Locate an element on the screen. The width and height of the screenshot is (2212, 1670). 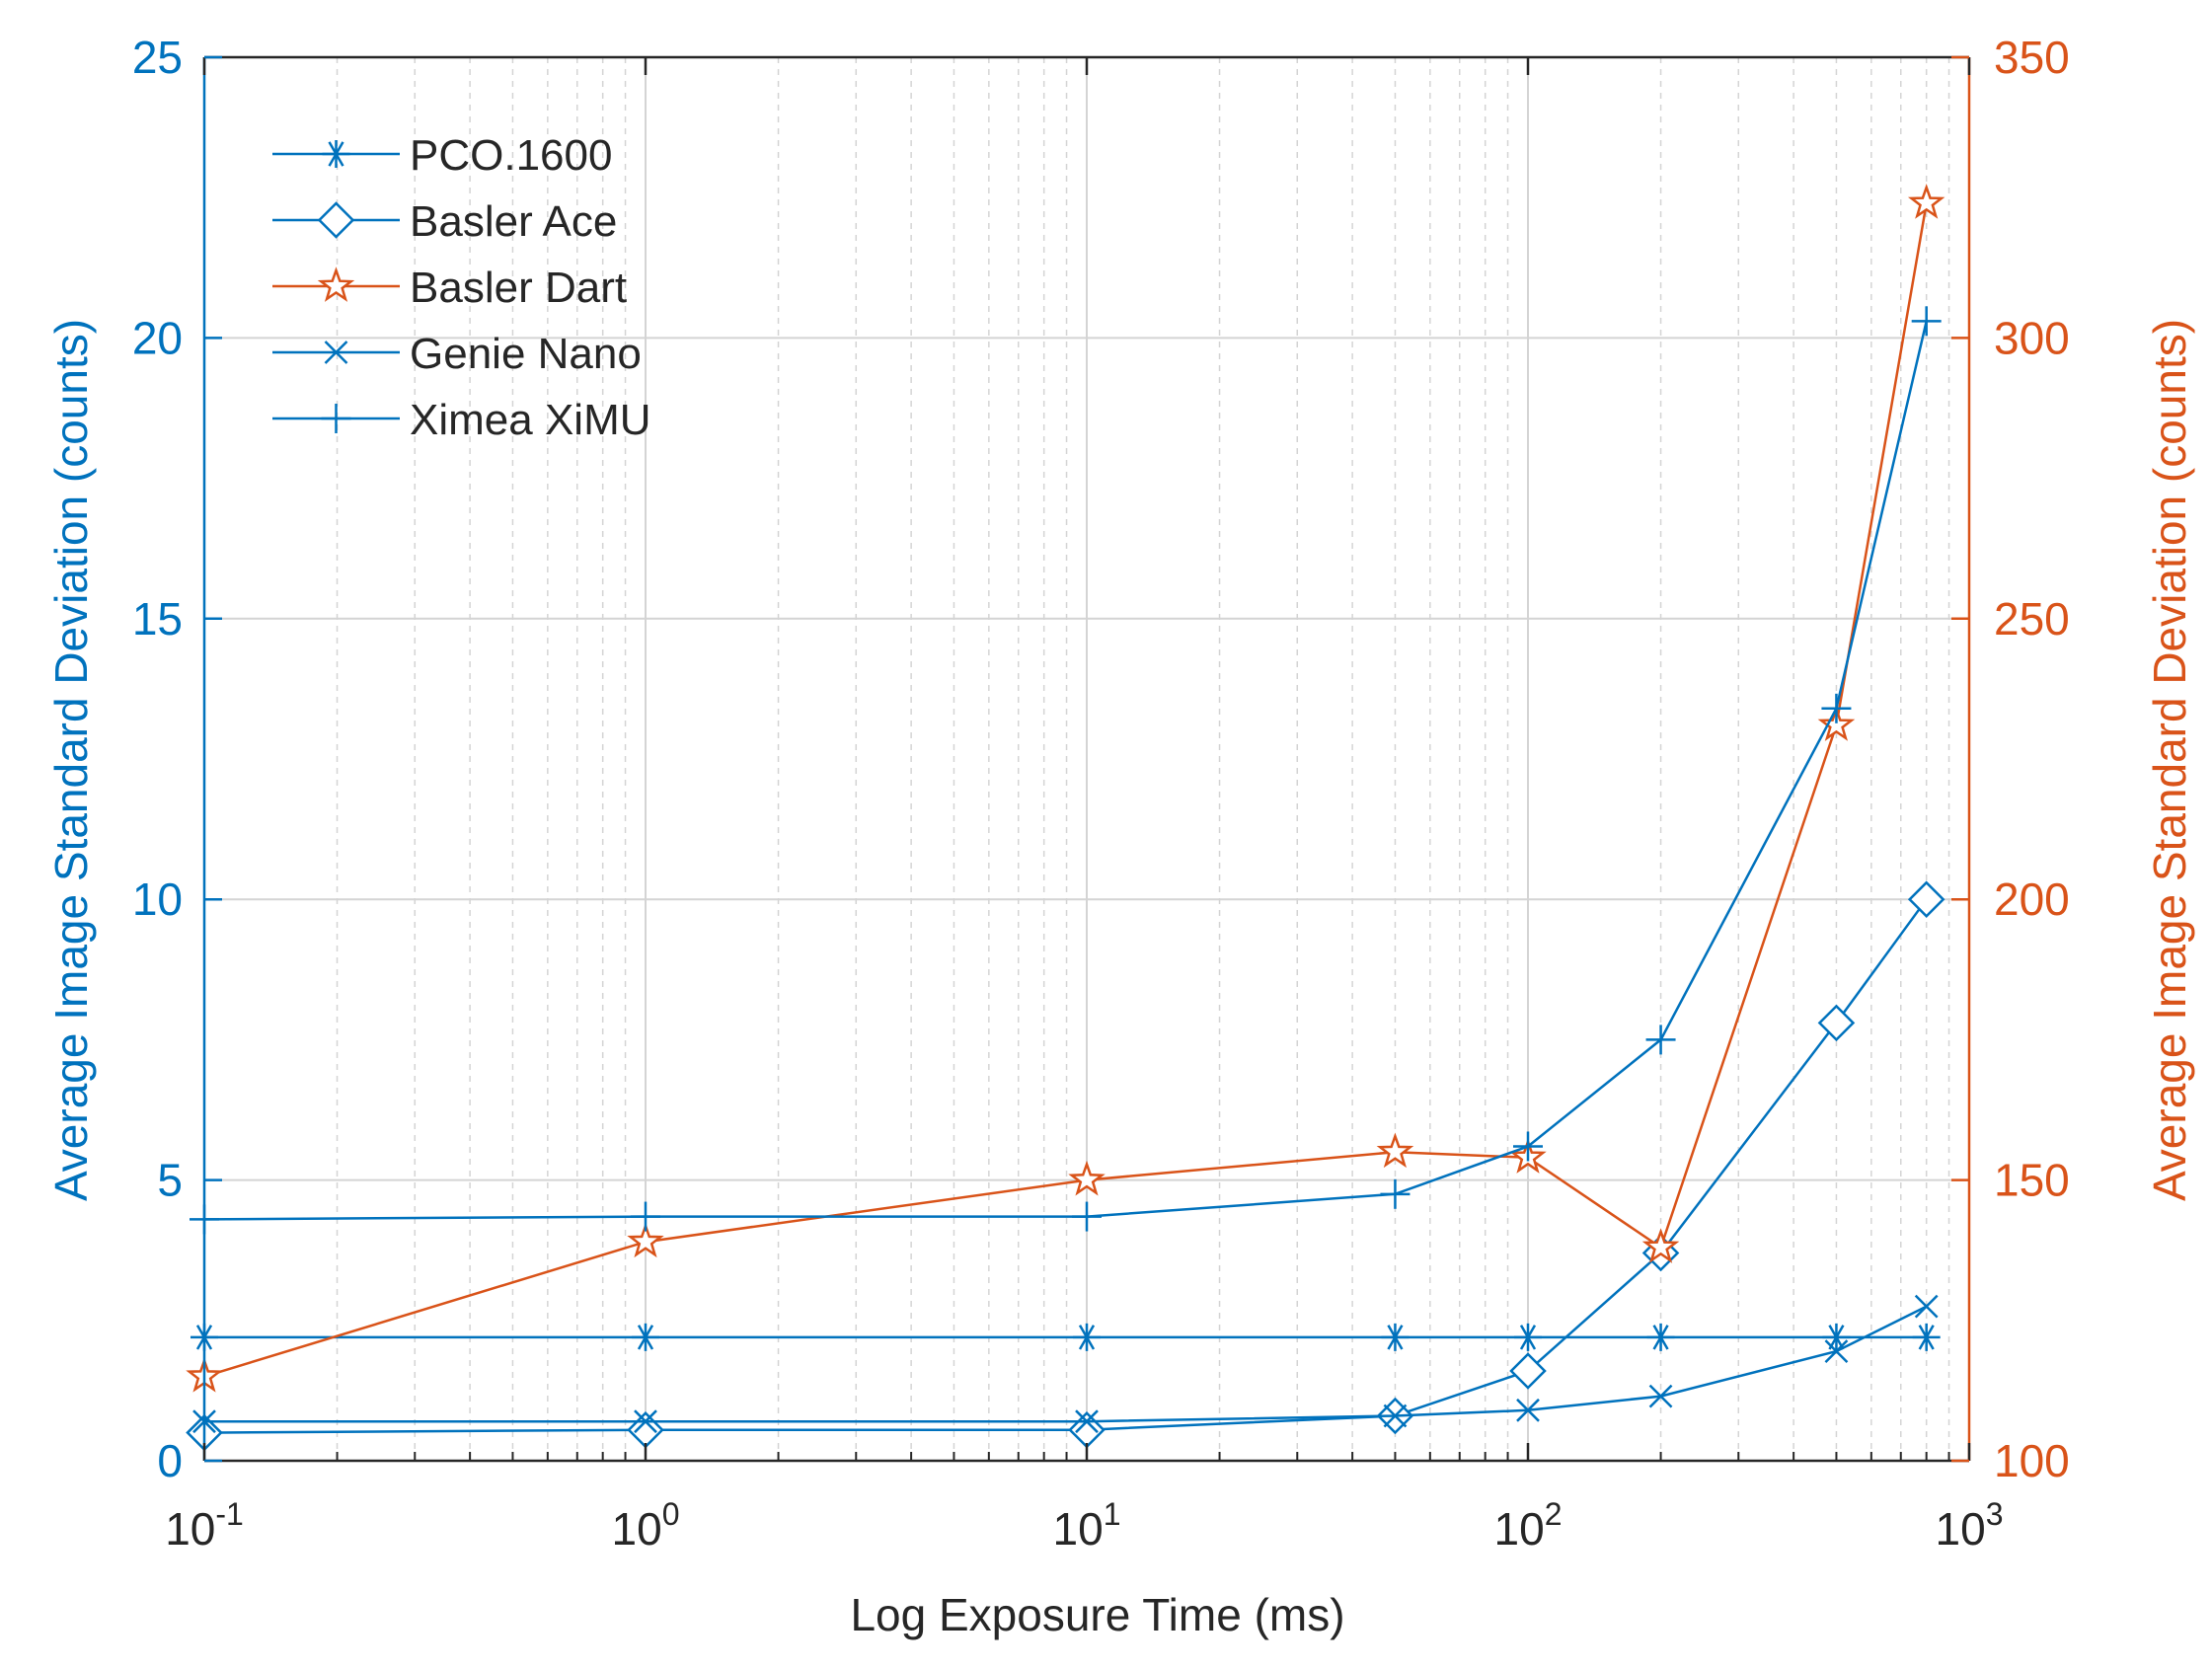
left-y-tick-label: 5 is located at coordinates (170, 1180).